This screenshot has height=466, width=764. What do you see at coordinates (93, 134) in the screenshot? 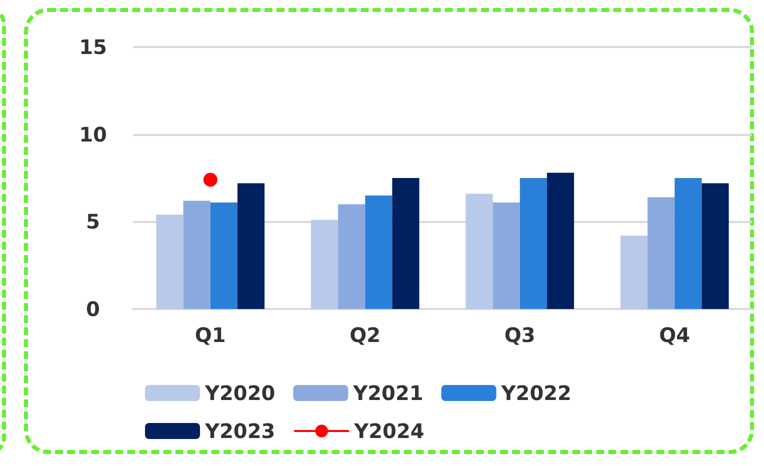
I see `y-tick-label: 10` at bounding box center [93, 134].